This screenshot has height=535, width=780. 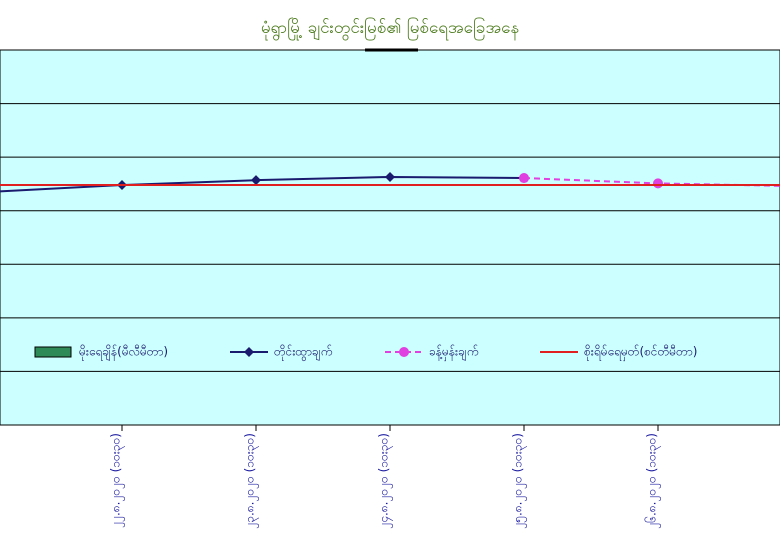 I want to click on legend-label: မိုးရေချိန်(မီလီမီတာ), so click(x=123, y=353).